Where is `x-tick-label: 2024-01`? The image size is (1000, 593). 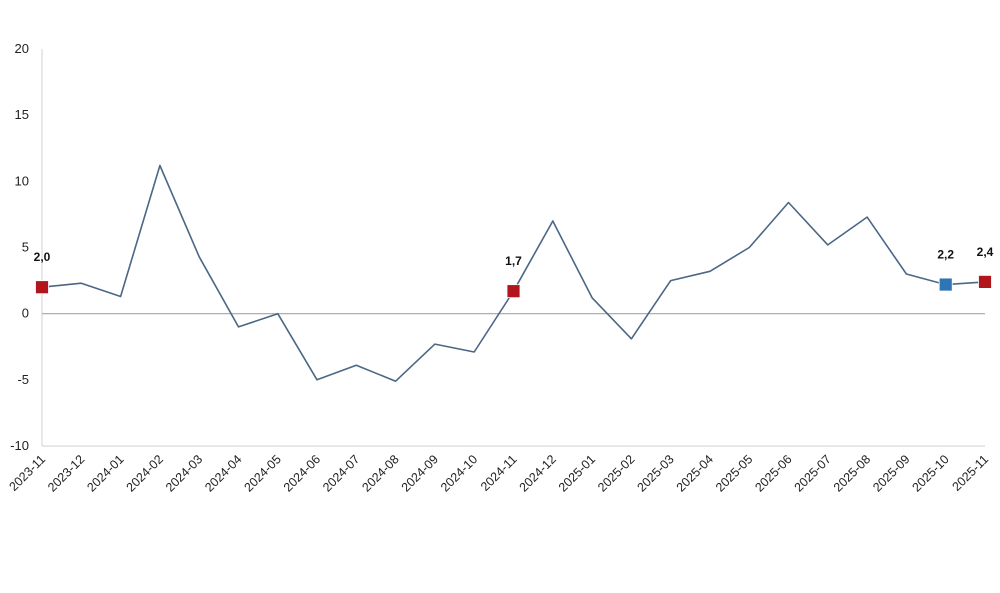
x-tick-label: 2024-01 is located at coordinates (105, 473).